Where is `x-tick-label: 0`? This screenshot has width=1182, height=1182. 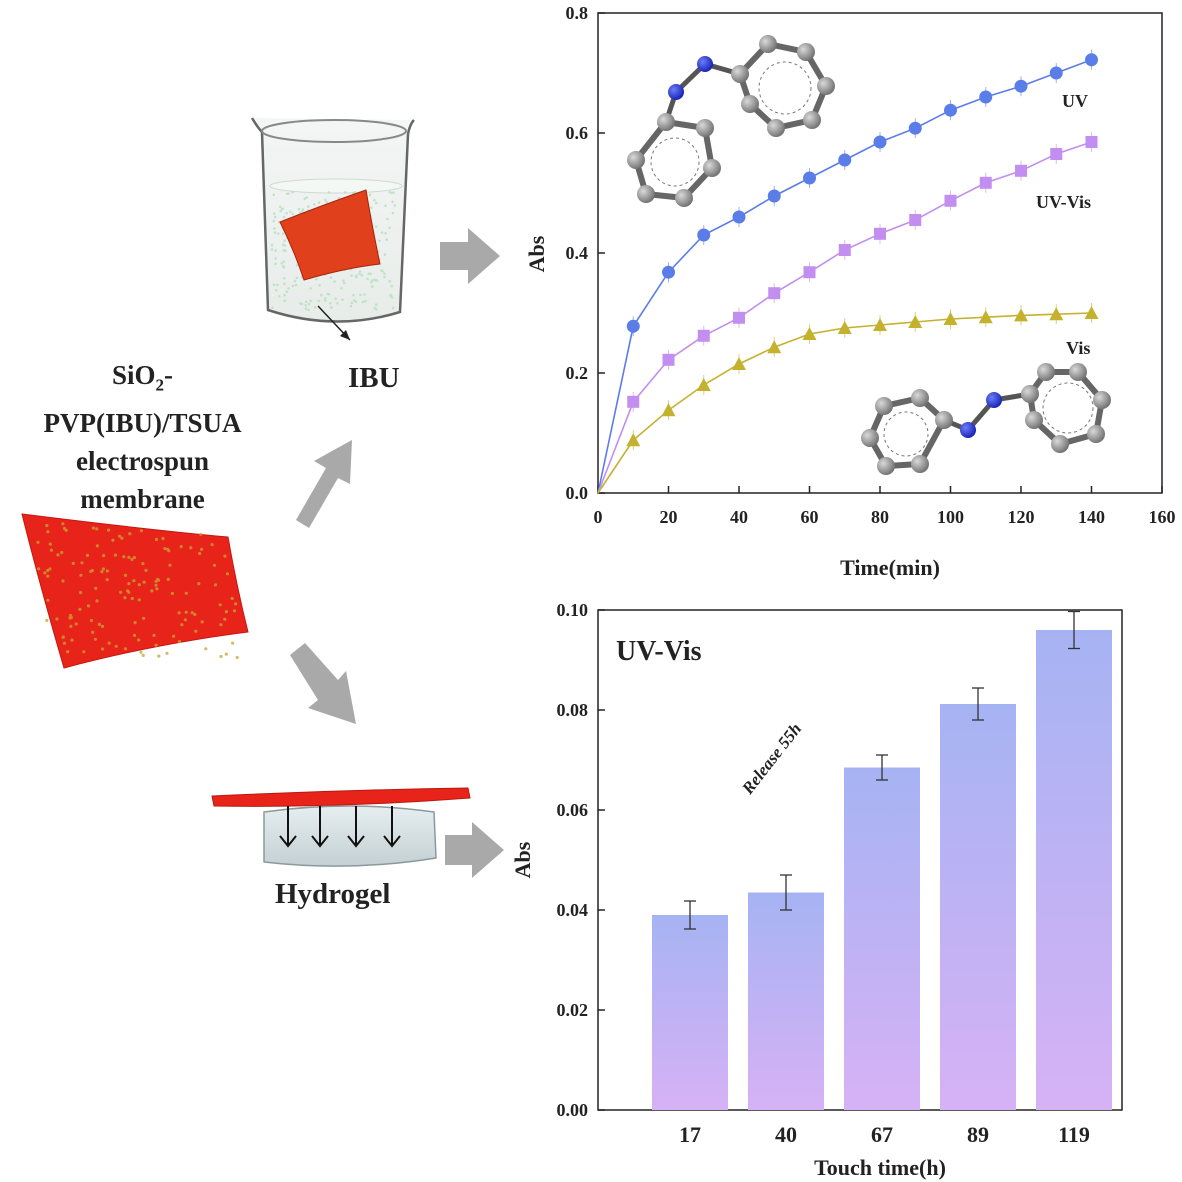 x-tick-label: 0 is located at coordinates (598, 517).